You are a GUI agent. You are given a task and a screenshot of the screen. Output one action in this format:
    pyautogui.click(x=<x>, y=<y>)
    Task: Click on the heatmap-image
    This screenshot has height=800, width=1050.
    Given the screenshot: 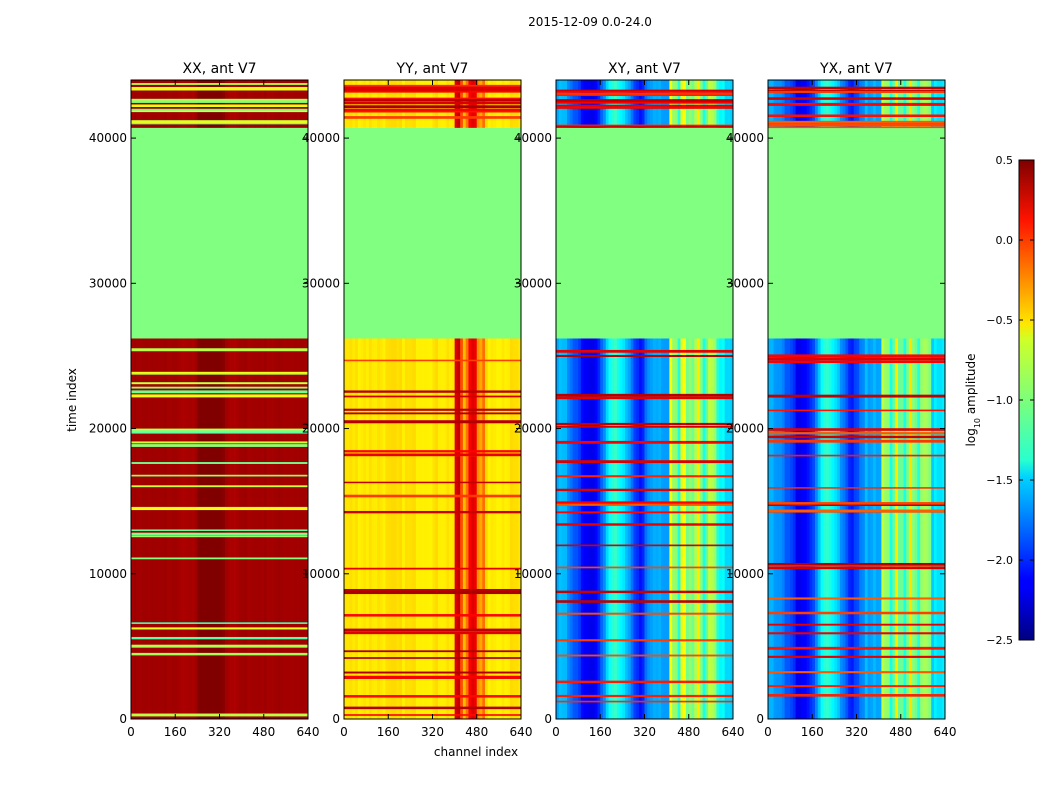 What is the action you would take?
    pyautogui.click(x=433, y=399)
    